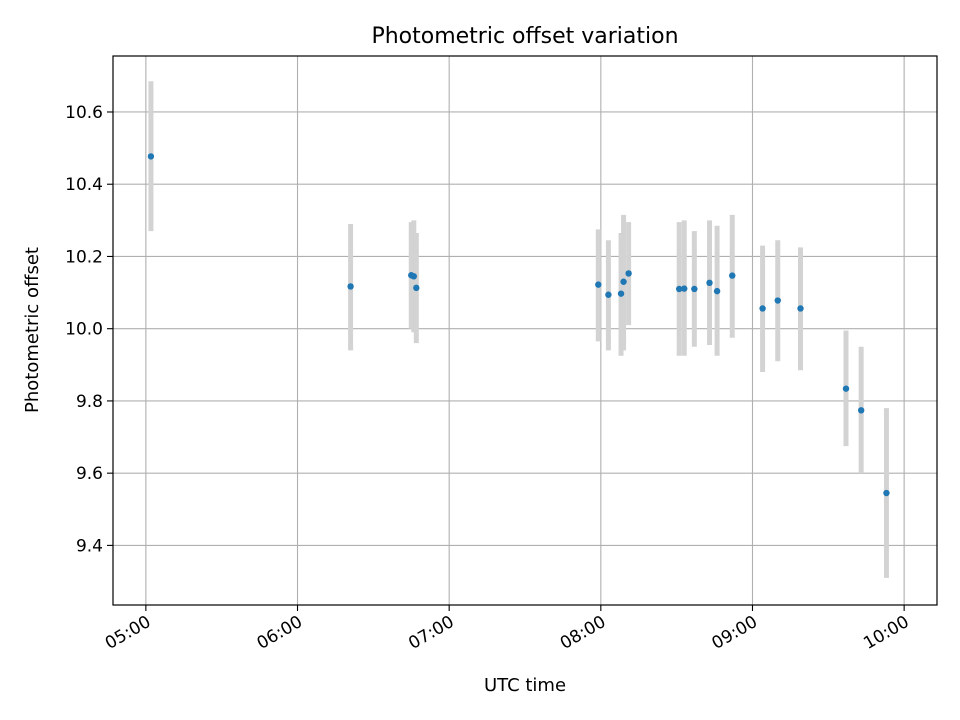 The image size is (960, 720). Describe the element at coordinates (84, 257) in the screenshot. I see `y-tick-label: 10.2` at that location.